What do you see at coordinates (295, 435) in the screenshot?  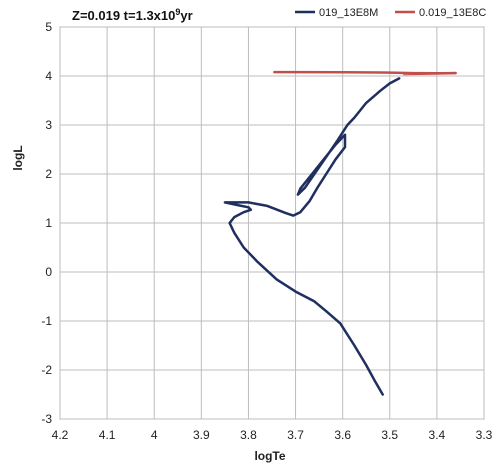 I see `x-tick-label: 3.7` at bounding box center [295, 435].